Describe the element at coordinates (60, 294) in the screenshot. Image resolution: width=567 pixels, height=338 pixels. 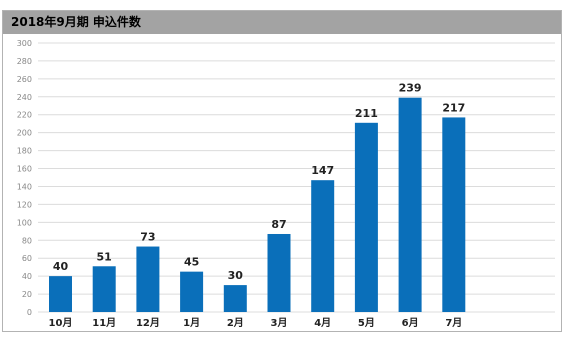
I see `bar-10月` at that location.